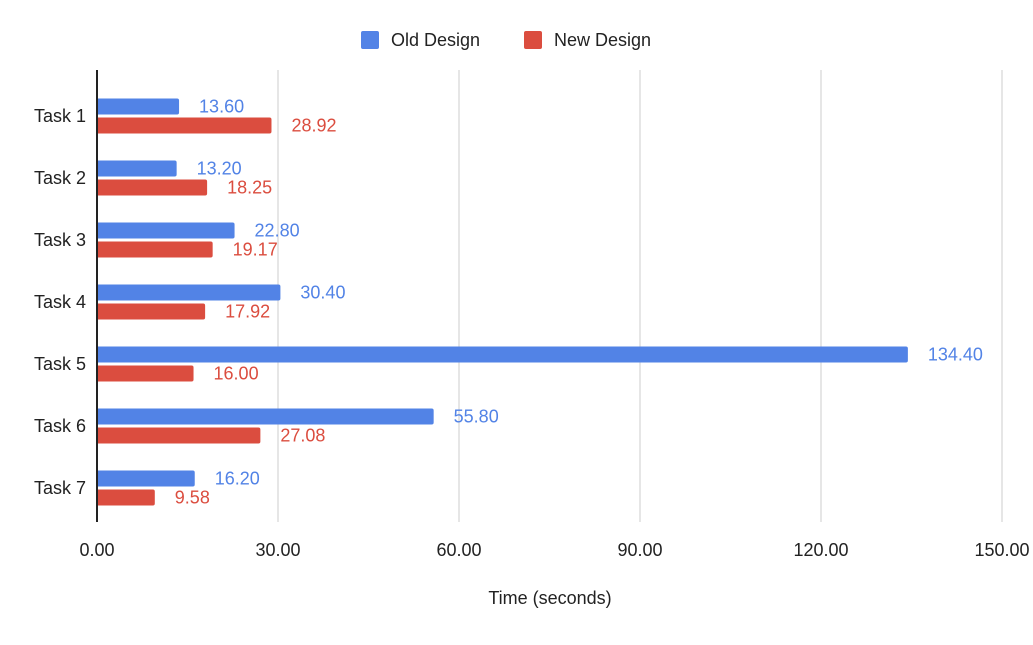 This screenshot has height=645, width=1033. I want to click on x-tick-label: 60.00, so click(458, 550).